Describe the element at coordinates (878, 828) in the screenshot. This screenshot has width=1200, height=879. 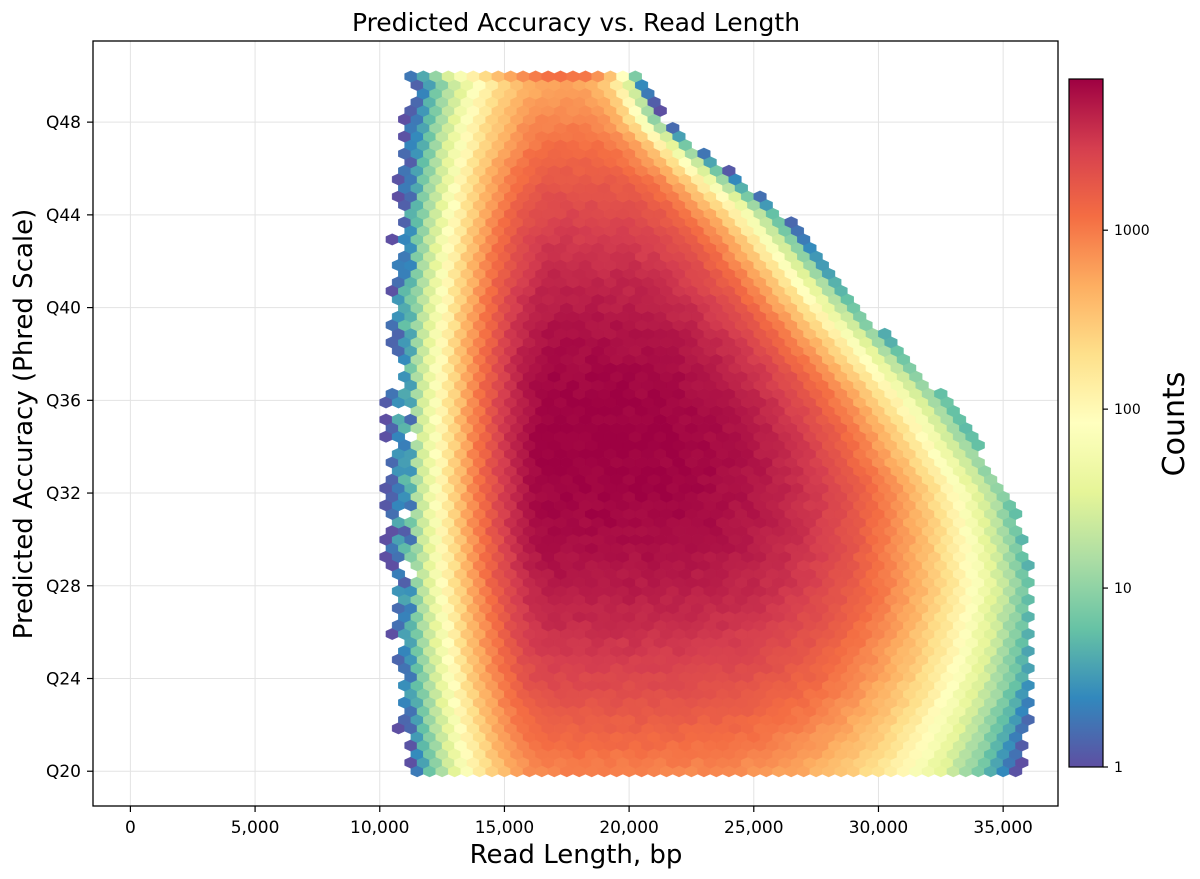
I see `x-tick-label: 30,000` at that location.